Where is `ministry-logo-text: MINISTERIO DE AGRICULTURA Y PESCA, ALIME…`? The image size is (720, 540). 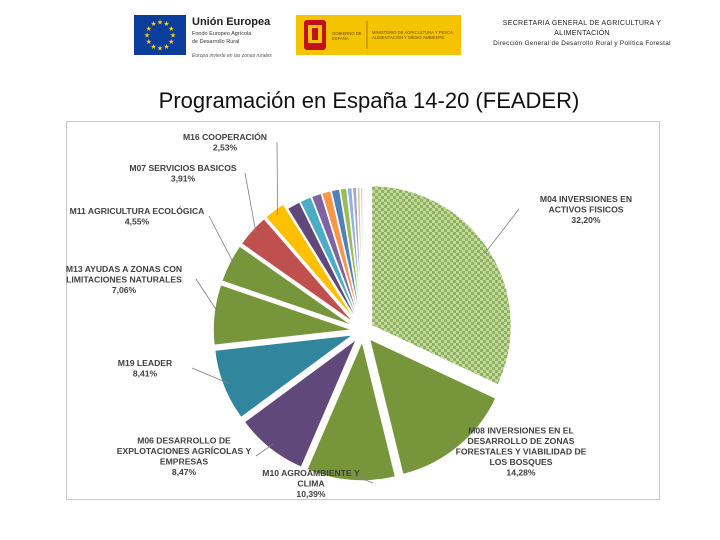
ministry-logo-text: MINISTERIO DE AGRICULTURA Y PESCA, ALIME… is located at coordinates (413, 35).